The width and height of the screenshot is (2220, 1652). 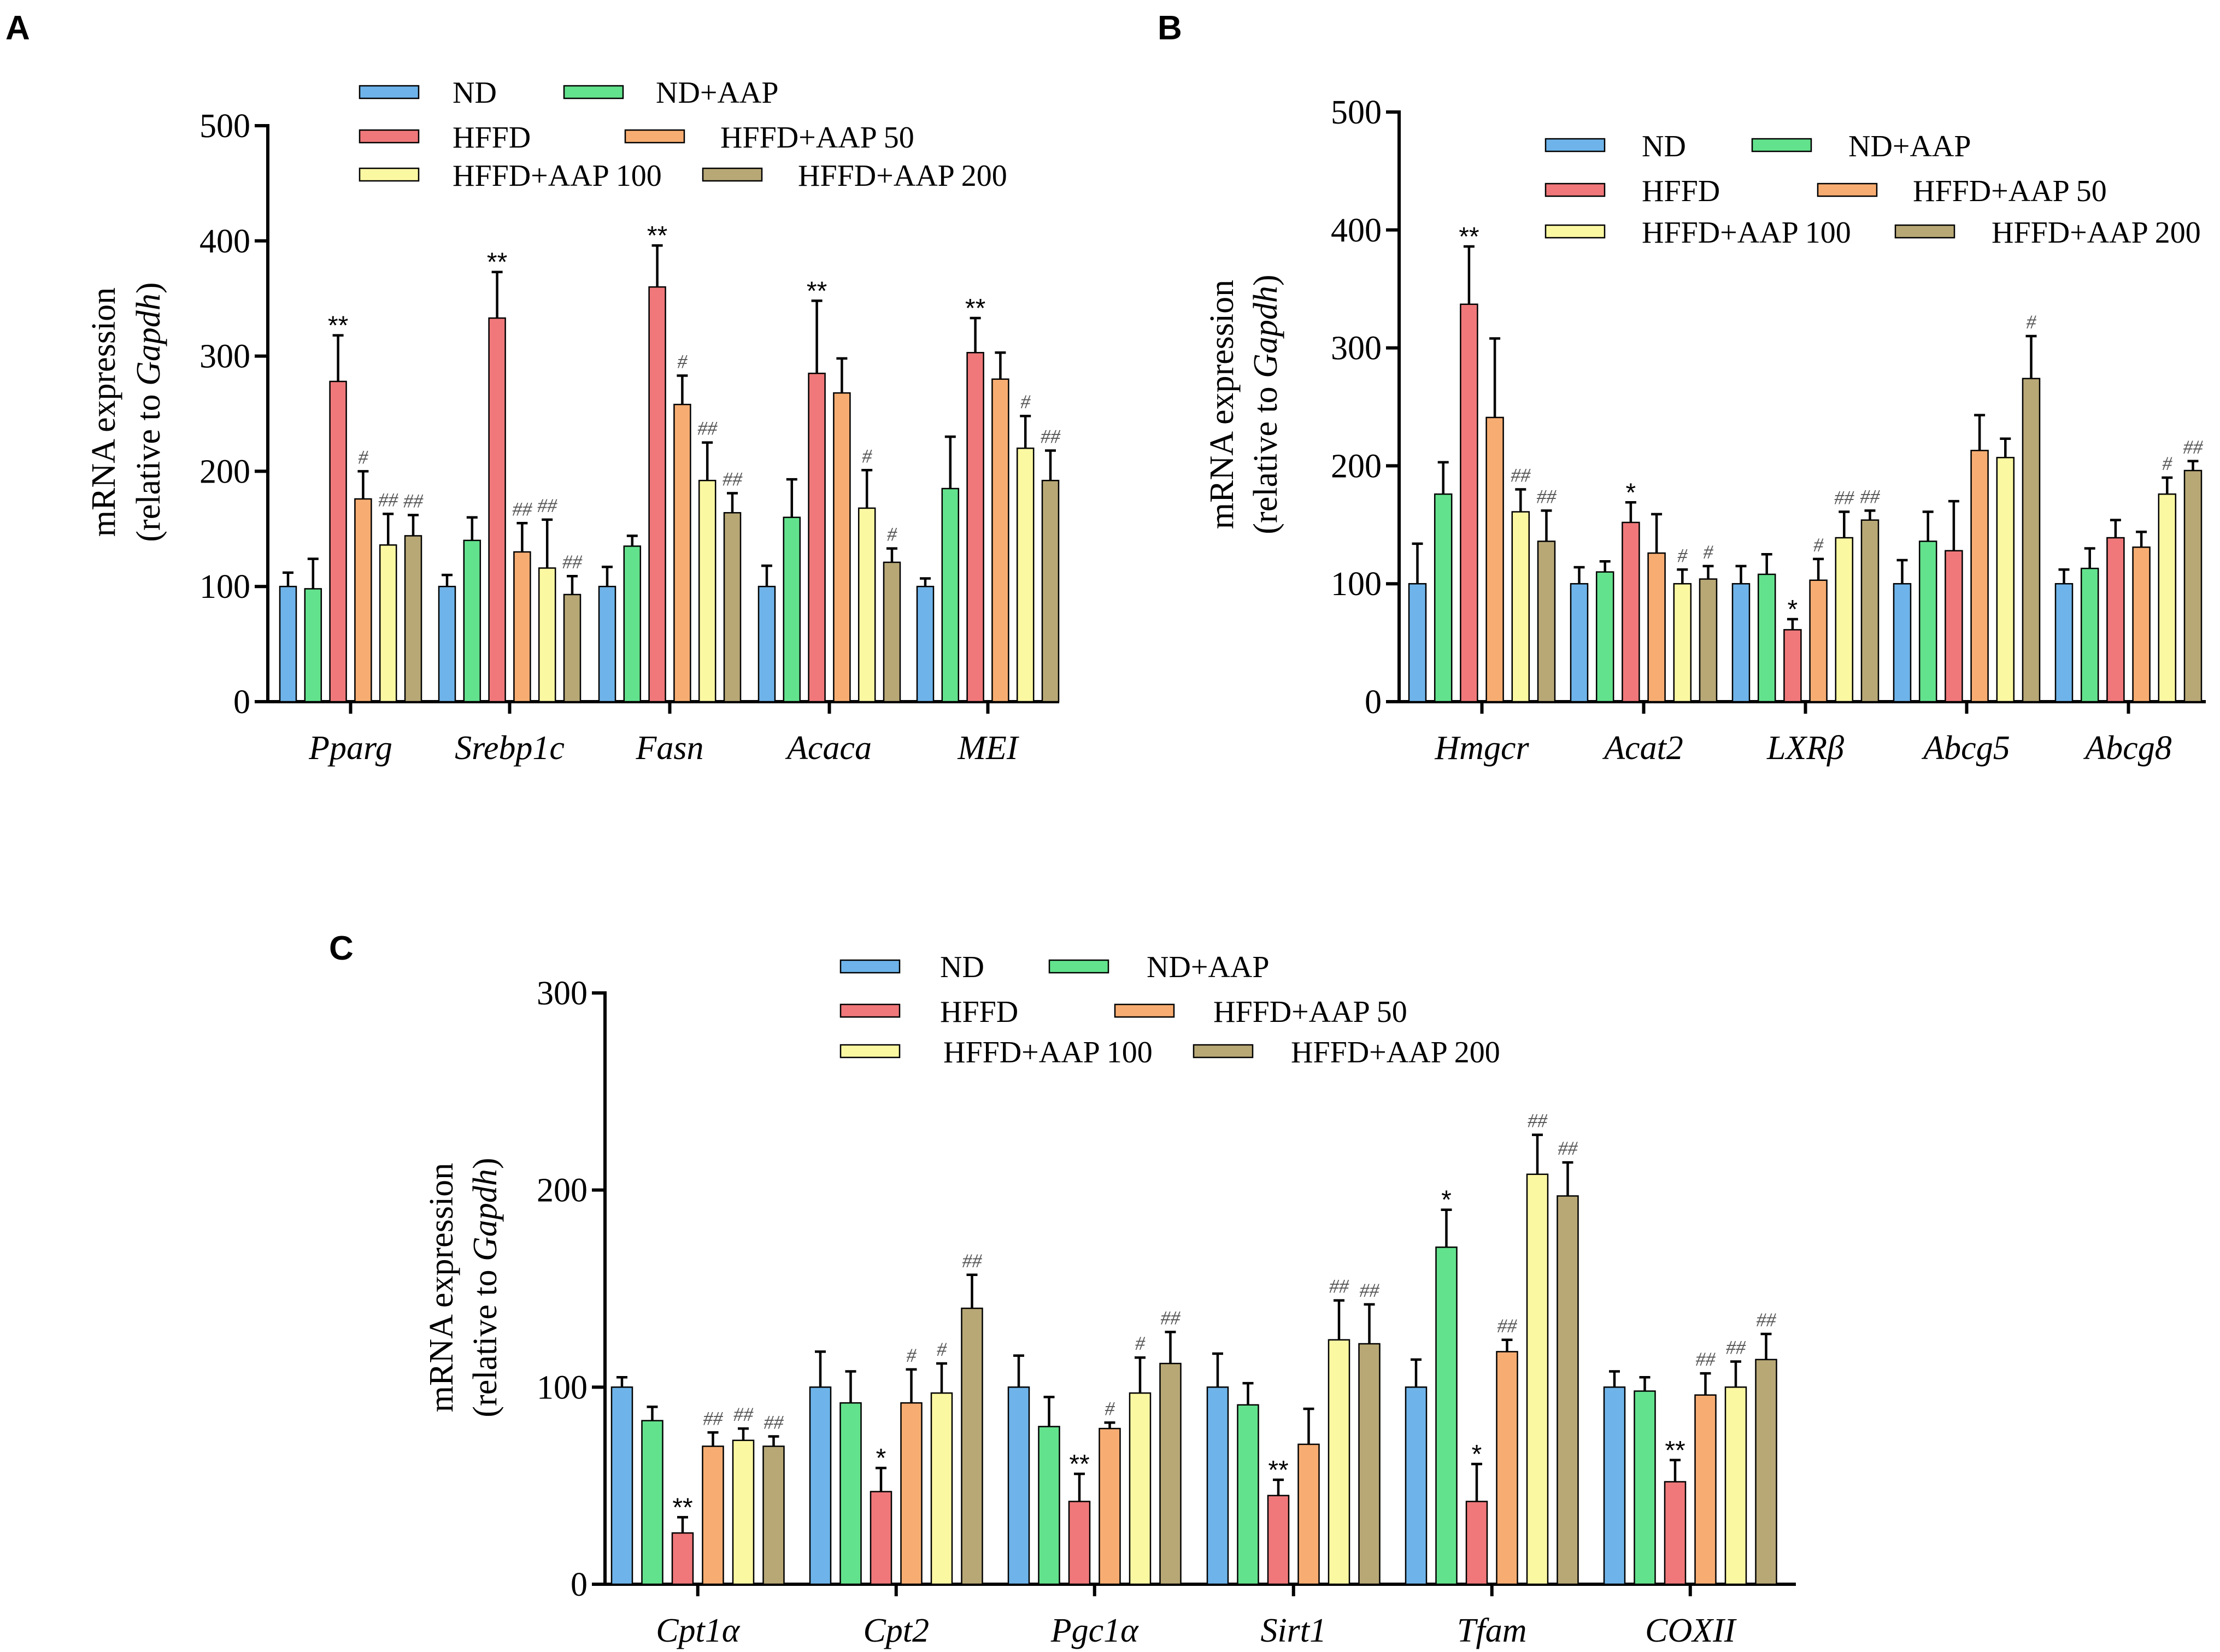 What do you see at coordinates (792, 609) in the screenshot?
I see `bar-nd-aap-acaca` at bounding box center [792, 609].